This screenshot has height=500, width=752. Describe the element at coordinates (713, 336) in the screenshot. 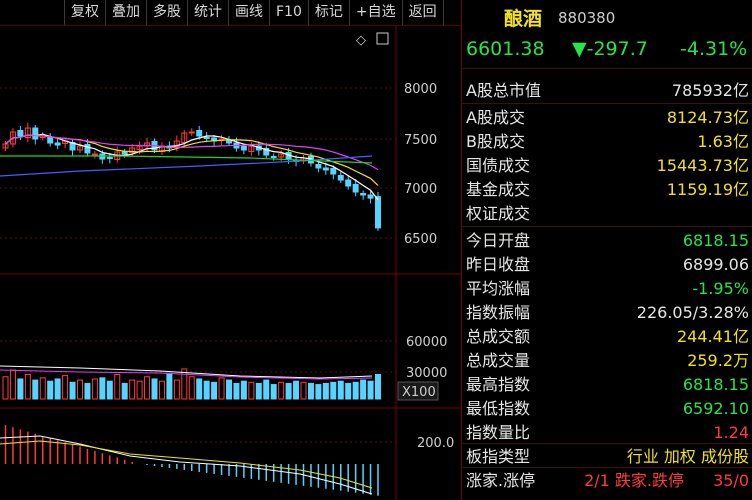

I see `quote-value: 244.41亿` at that location.